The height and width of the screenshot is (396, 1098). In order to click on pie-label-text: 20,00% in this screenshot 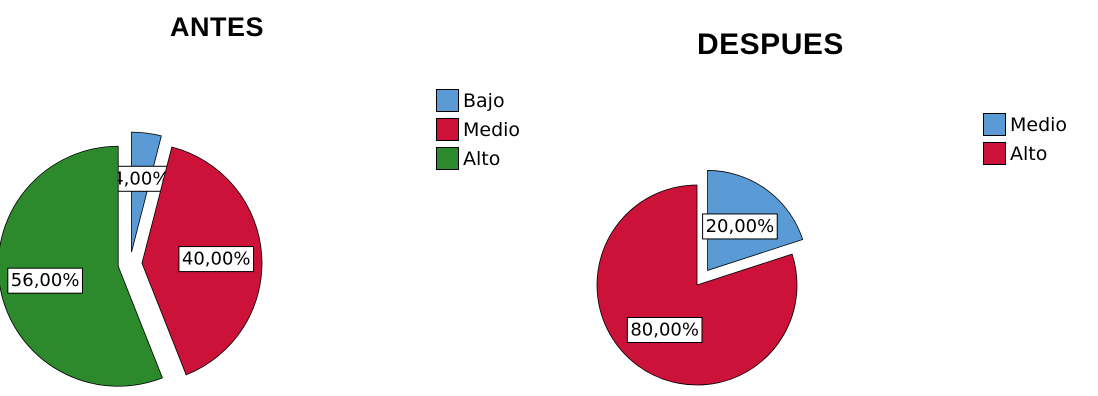, I will do `click(740, 226)`.